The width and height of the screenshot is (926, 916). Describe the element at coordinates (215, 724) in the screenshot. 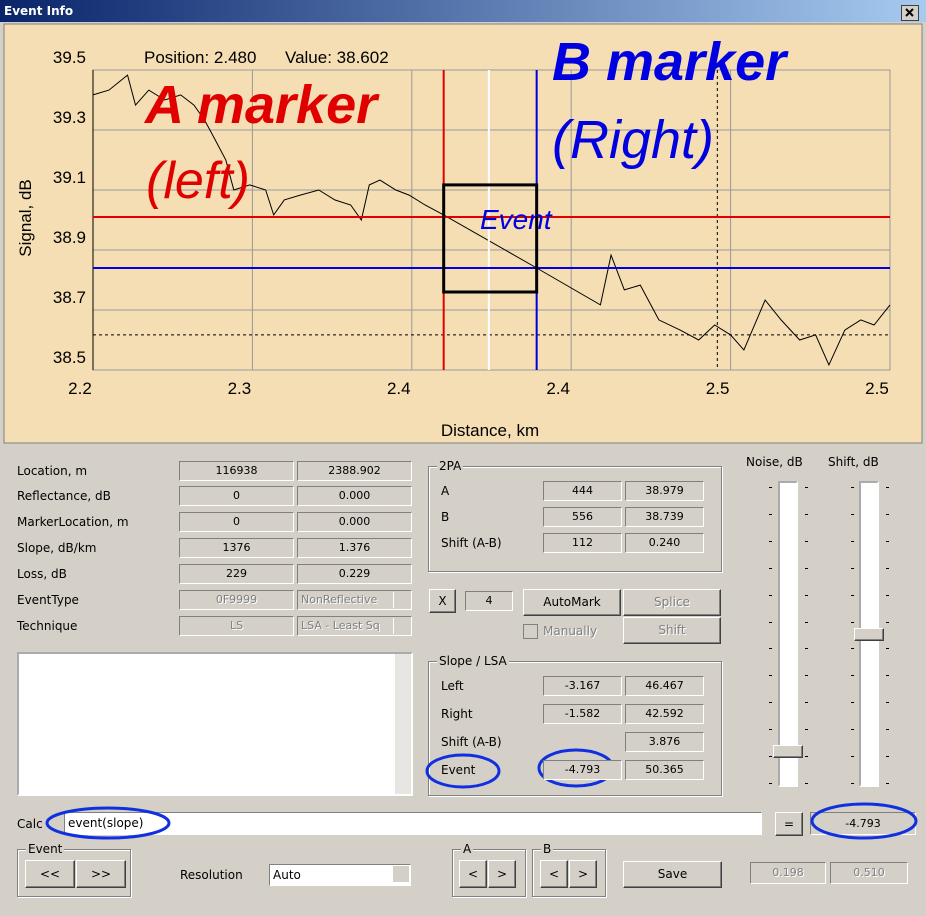

I see `notes-box` at that location.